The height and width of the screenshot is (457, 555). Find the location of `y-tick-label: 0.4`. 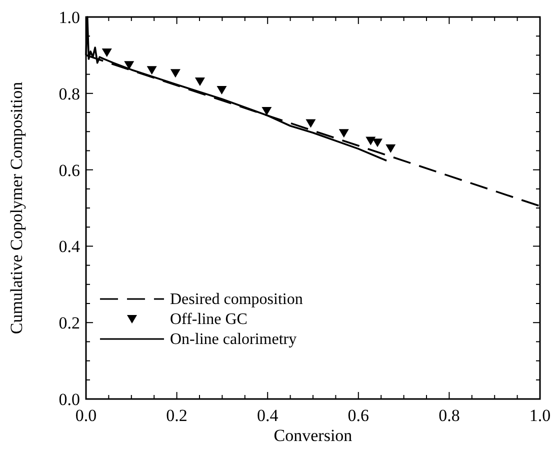

y-tick-label: 0.4 is located at coordinates (69, 246).